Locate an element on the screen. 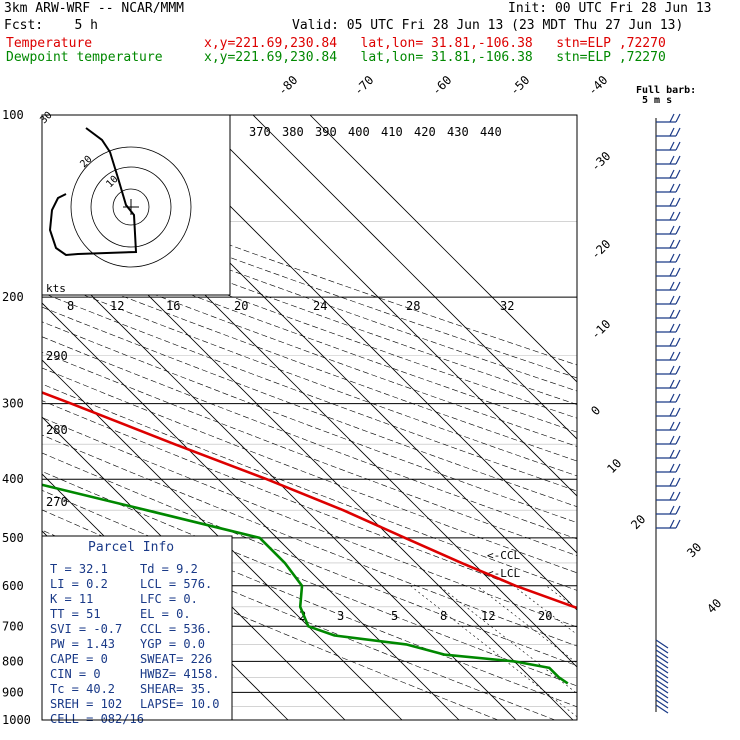 This screenshot has width=740, height=740. theta-label: 400 is located at coordinates (359, 132).